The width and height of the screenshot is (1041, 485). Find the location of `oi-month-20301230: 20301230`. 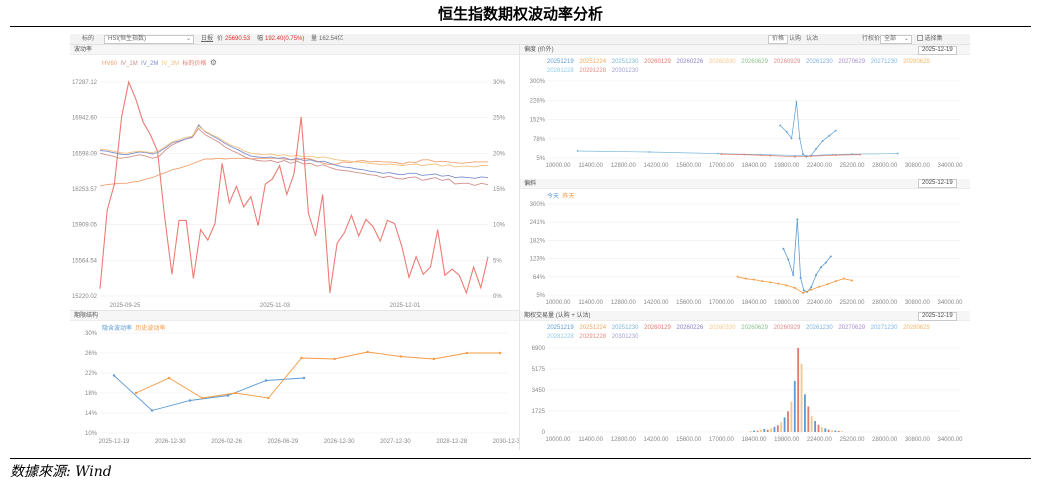

oi-month-20301230: 20301230 is located at coordinates (625, 337).